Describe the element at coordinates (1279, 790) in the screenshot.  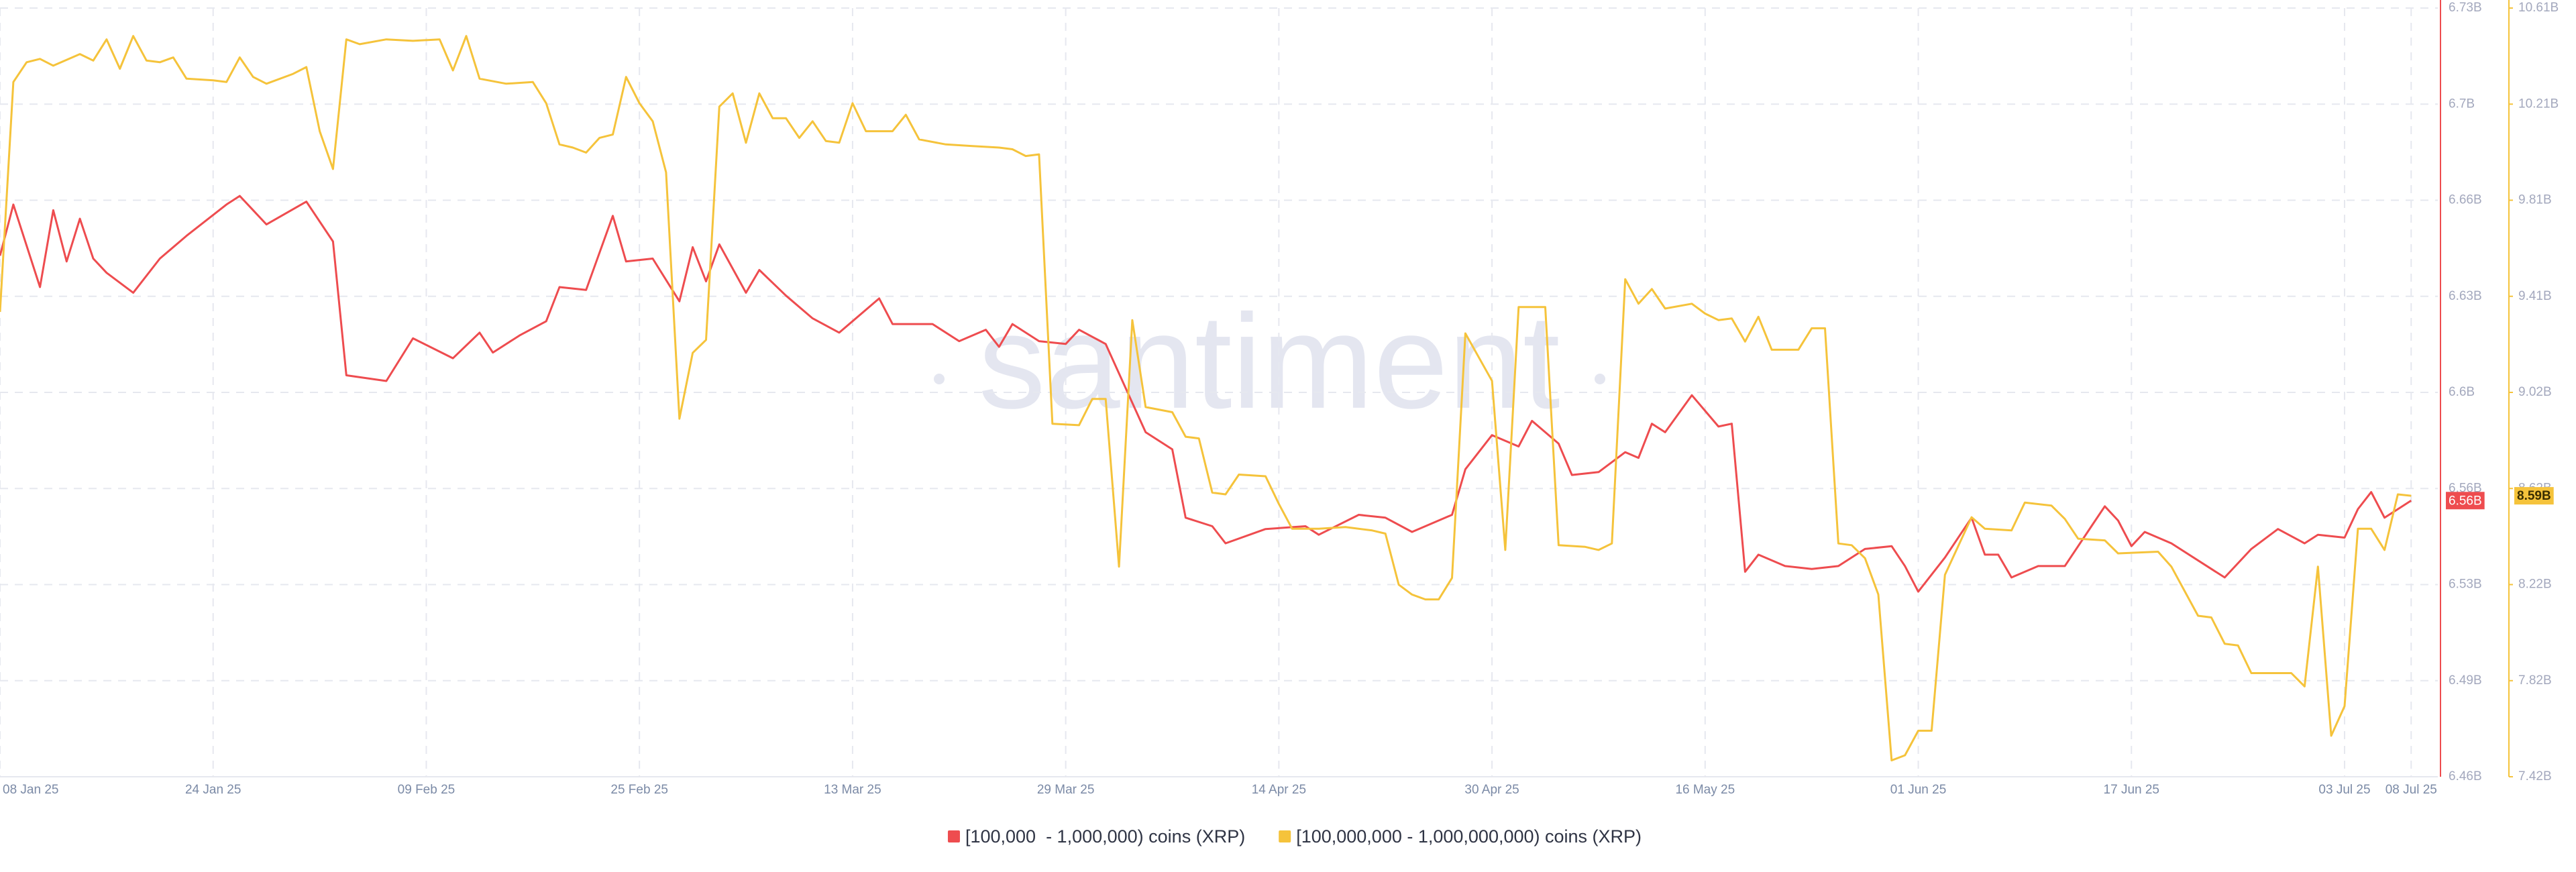
I see `x-tick-label: 14 Apr 25` at that location.